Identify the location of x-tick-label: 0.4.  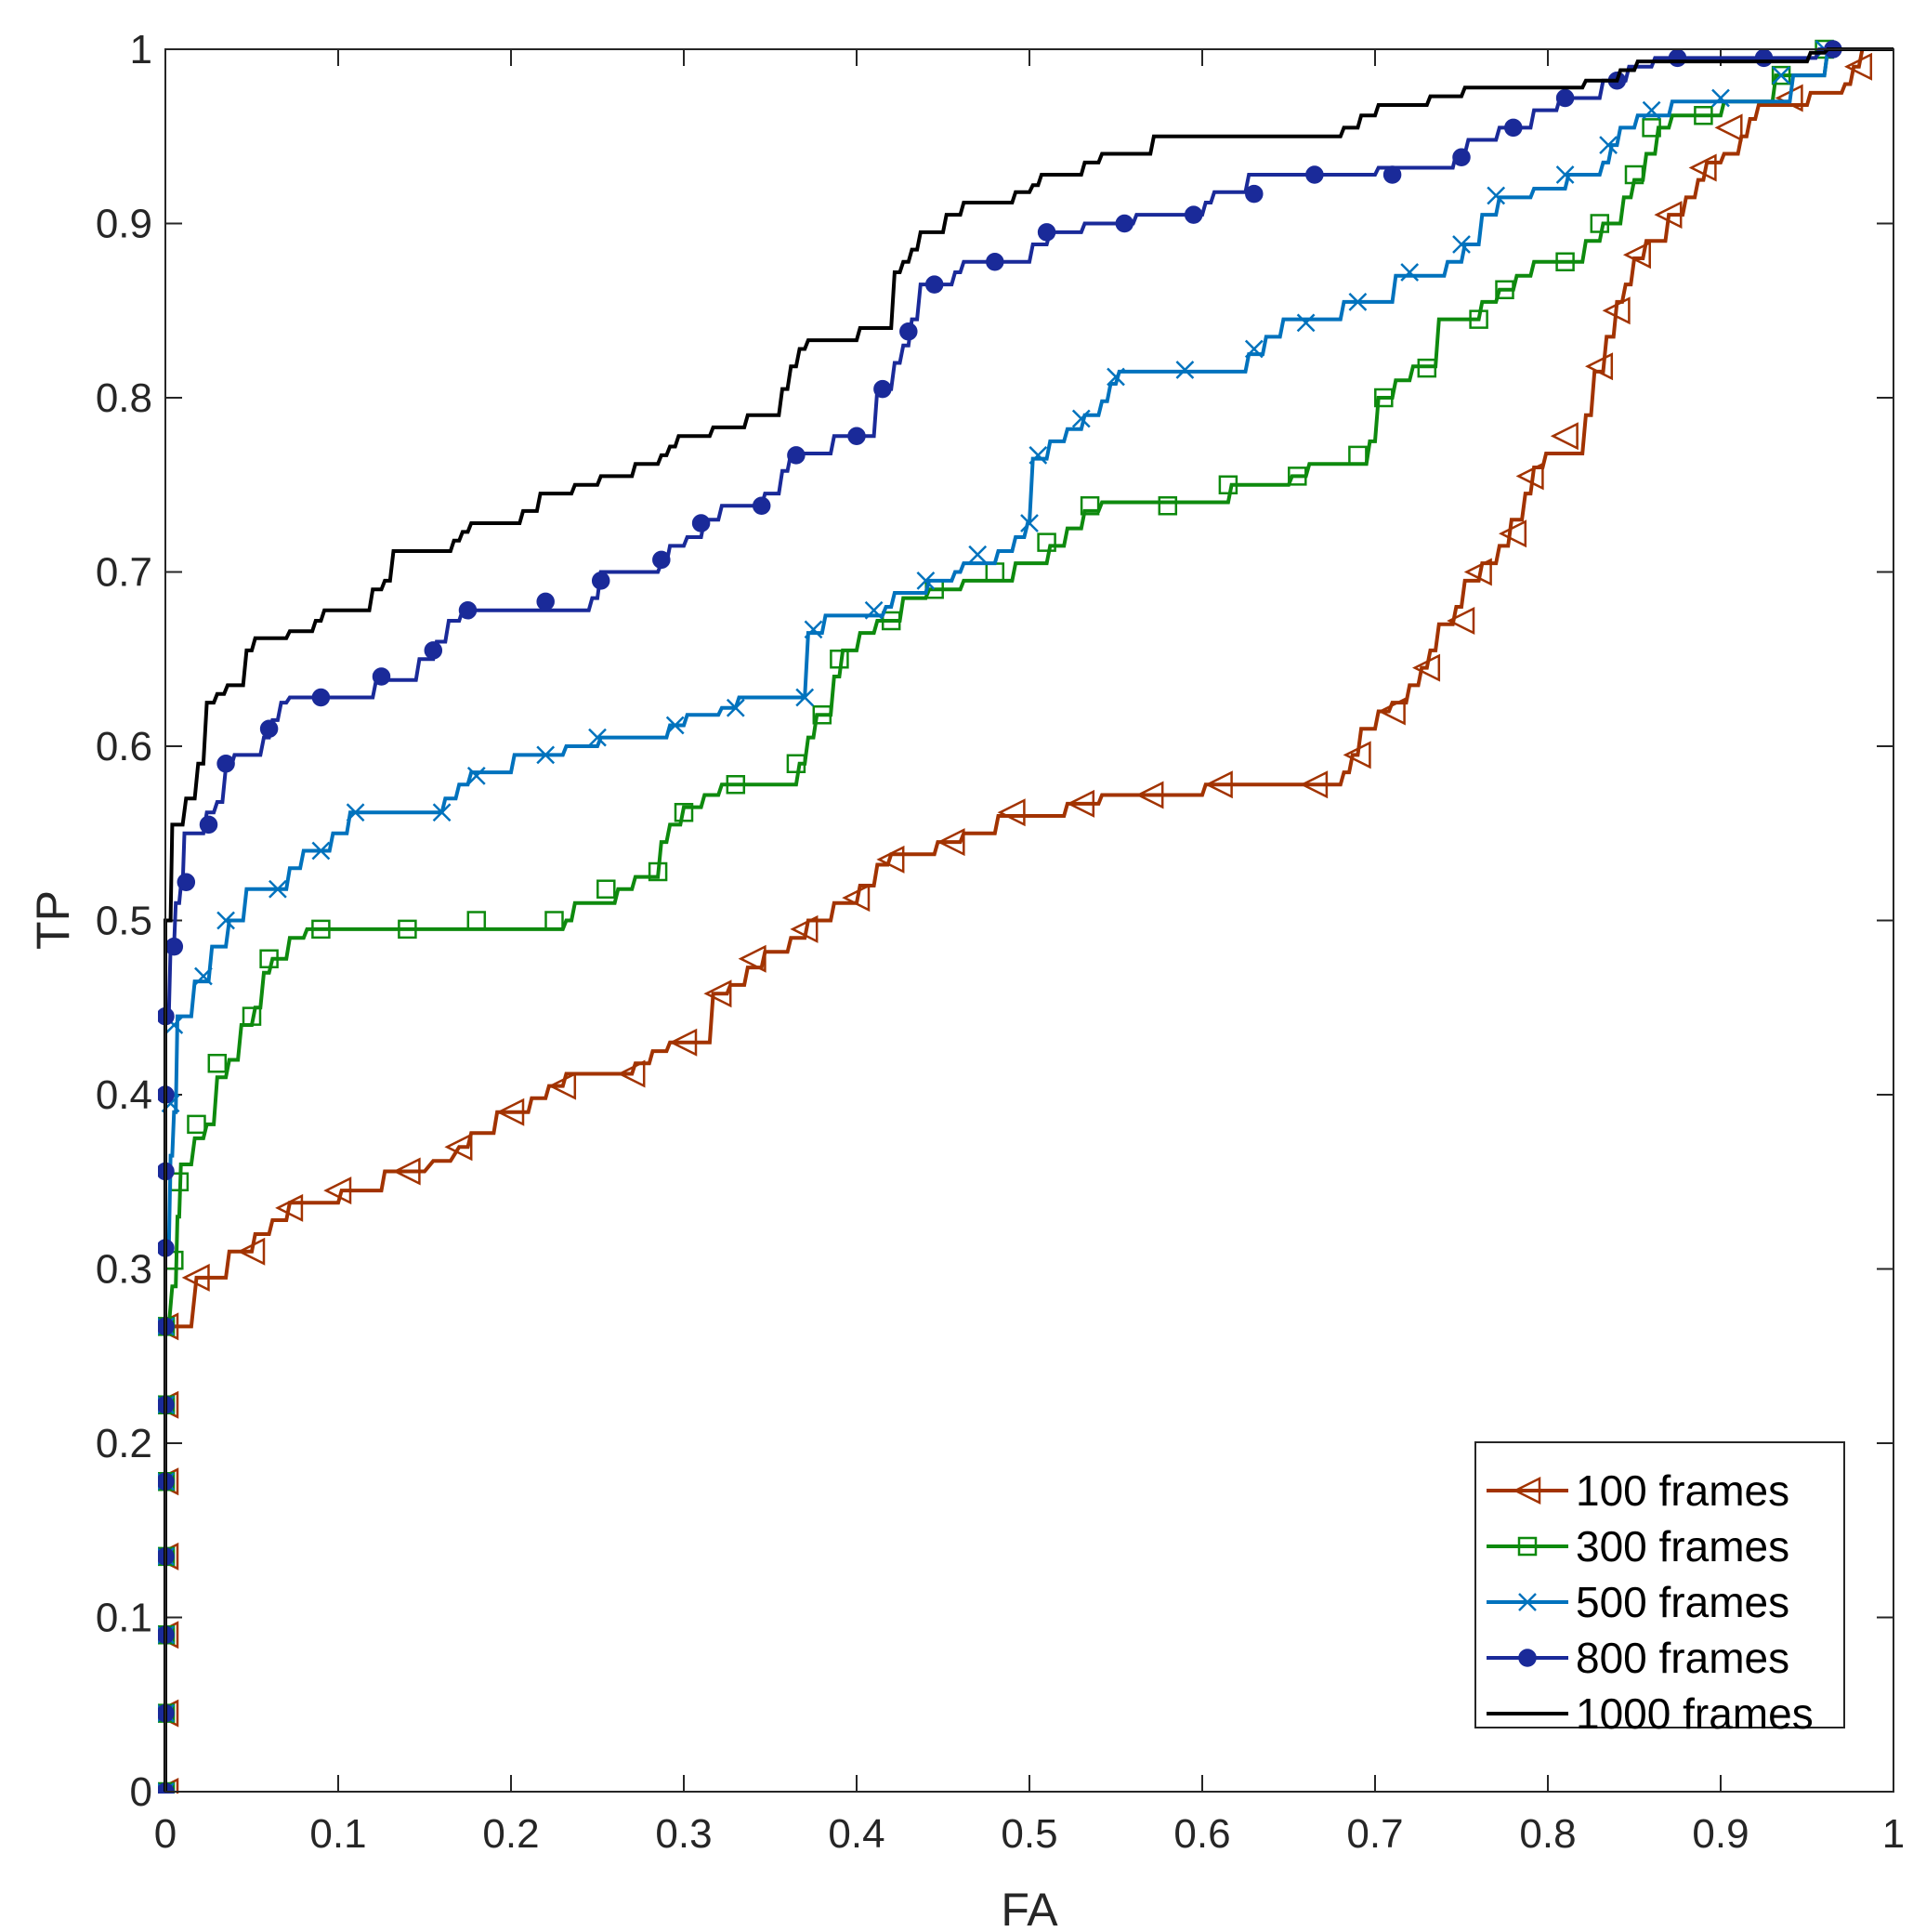
(856, 1834).